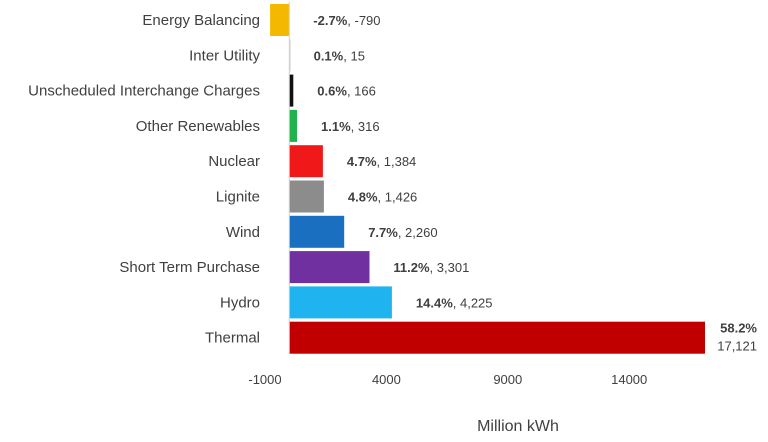  What do you see at coordinates (346, 91) in the screenshot?
I see `data-label-unscheduled-interchange-charges: 0.6%, 166` at bounding box center [346, 91].